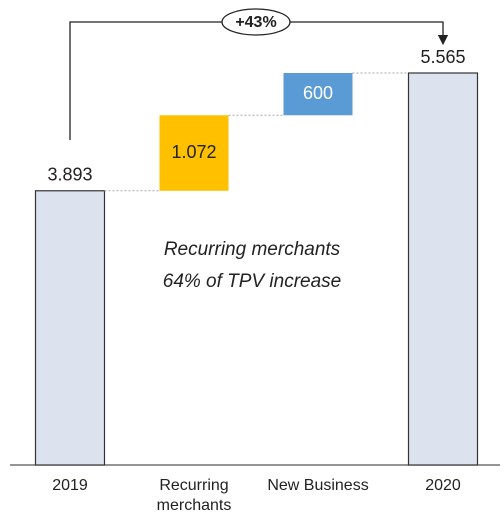  What do you see at coordinates (443, 485) in the screenshot?
I see `category-label: 2020` at bounding box center [443, 485].